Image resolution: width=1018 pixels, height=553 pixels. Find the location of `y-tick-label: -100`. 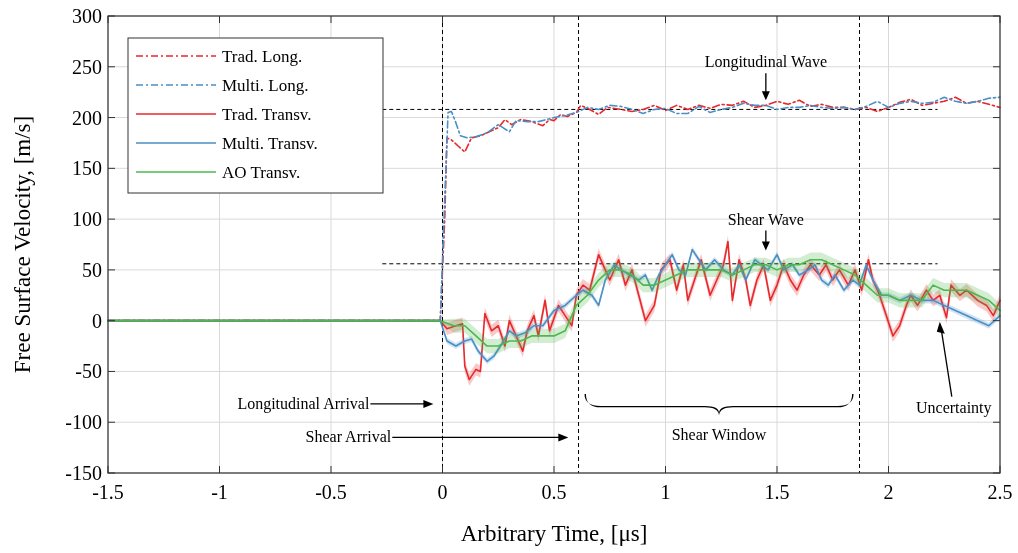

y-tick-label: -100 is located at coordinates (83, 422).